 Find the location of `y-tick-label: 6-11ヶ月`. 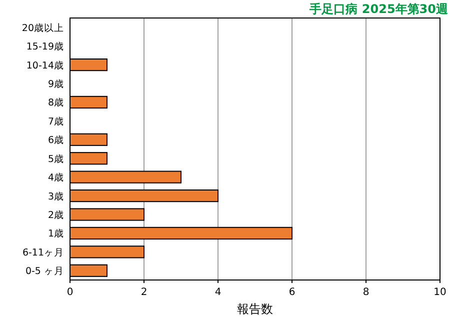

y-tick-label: 6-11ヶ月 is located at coordinates (43, 252).